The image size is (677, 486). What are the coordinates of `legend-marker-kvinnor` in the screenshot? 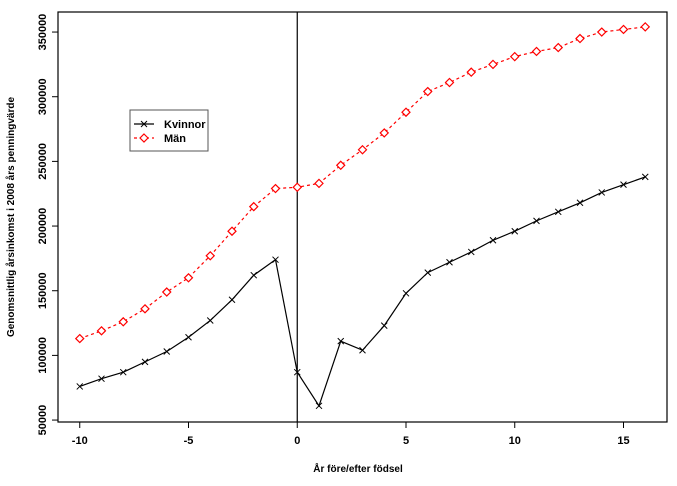 It's located at (144, 124).